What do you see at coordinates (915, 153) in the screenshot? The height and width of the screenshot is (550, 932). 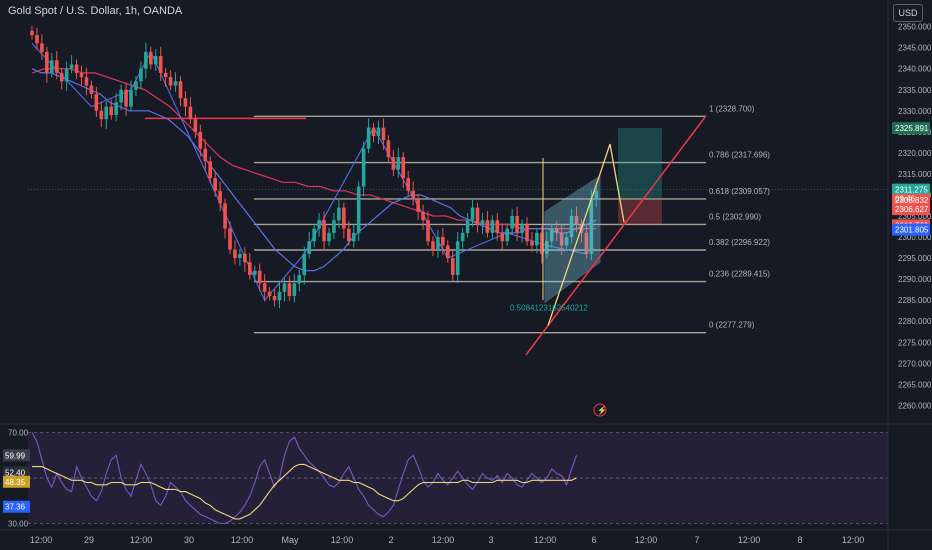 I see `price-tick-label: 2320.000` at bounding box center [915, 153].